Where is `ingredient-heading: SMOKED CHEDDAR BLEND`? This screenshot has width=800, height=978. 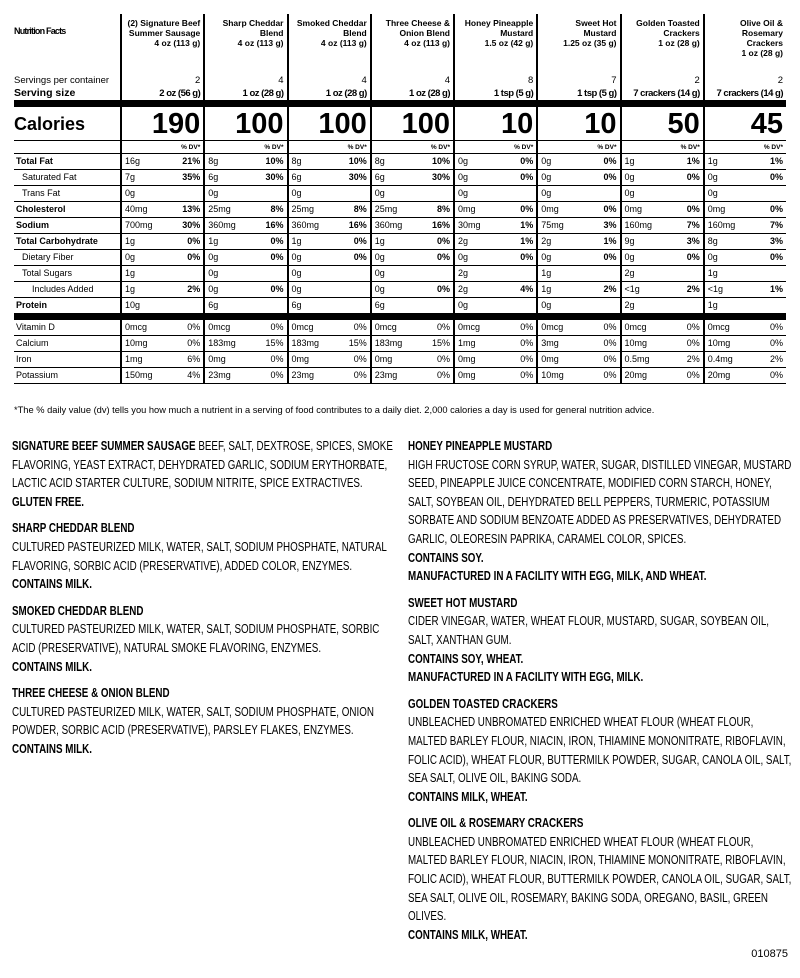
ingredient-heading: SMOKED CHEDDAR BLEND is located at coordinates (78, 610).